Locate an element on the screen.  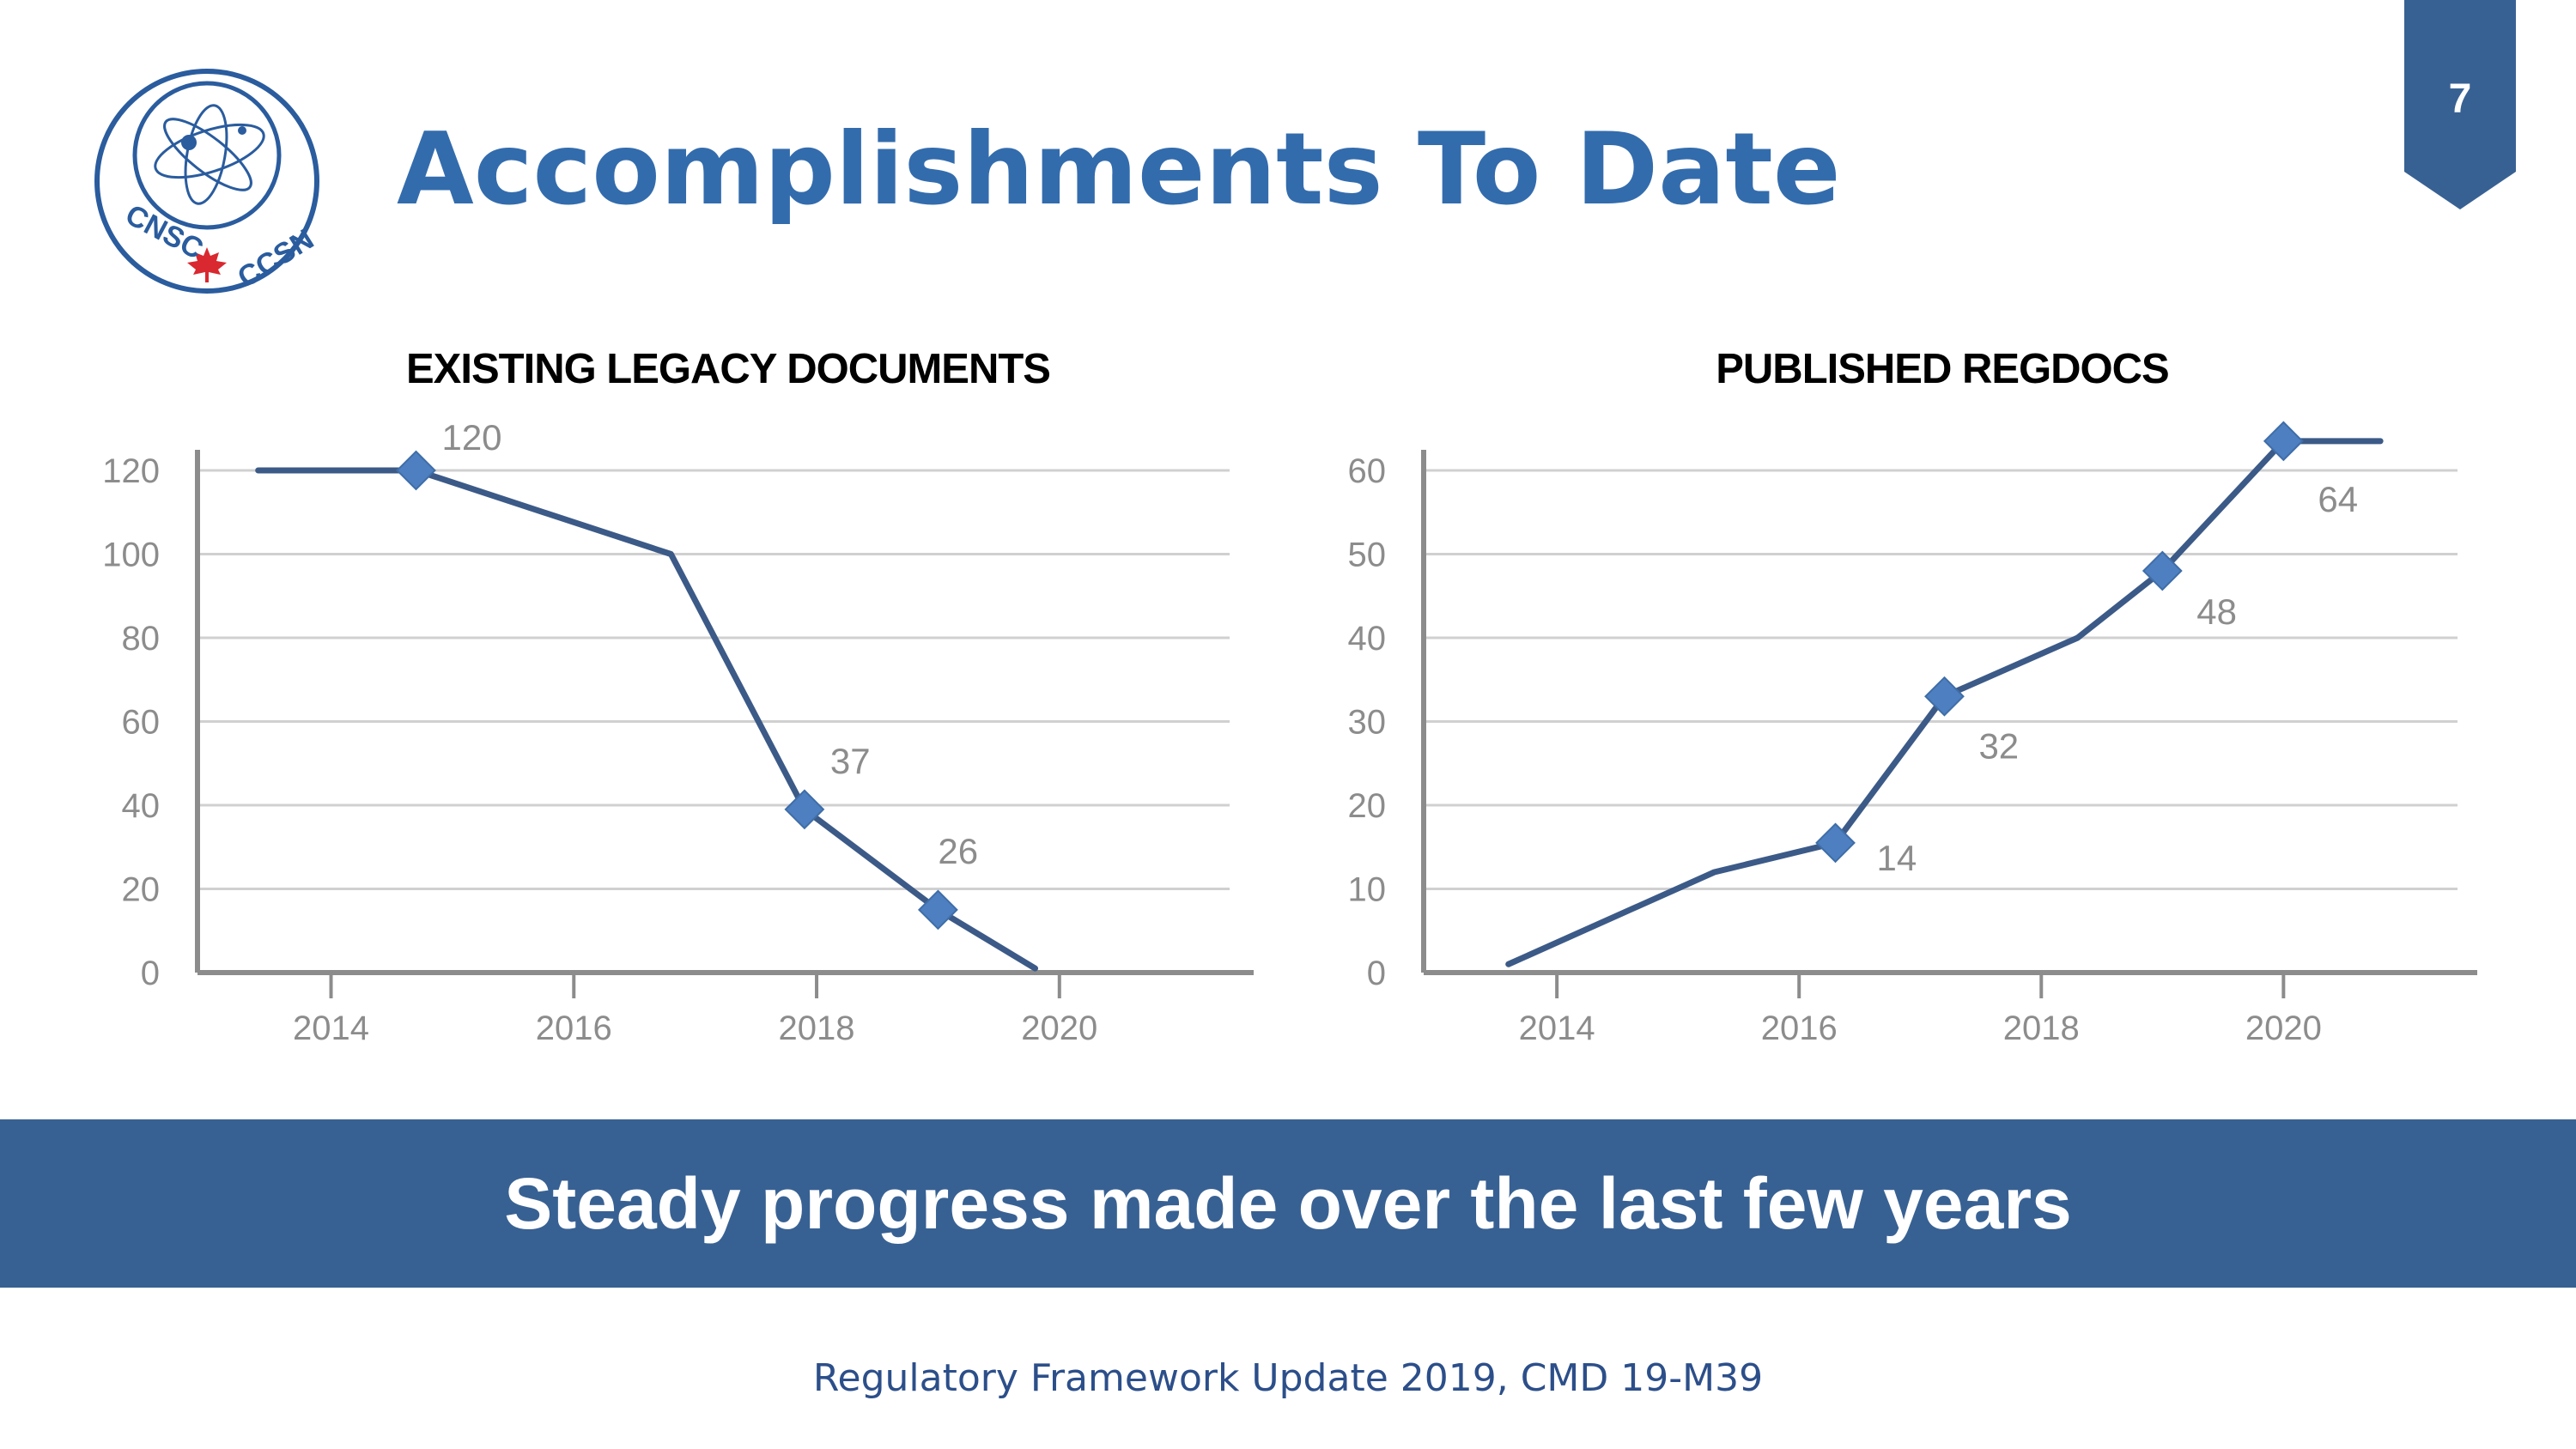
chart-legacy-title: EXISTING LEGACY DOCUMENTS is located at coordinates (728, 369).